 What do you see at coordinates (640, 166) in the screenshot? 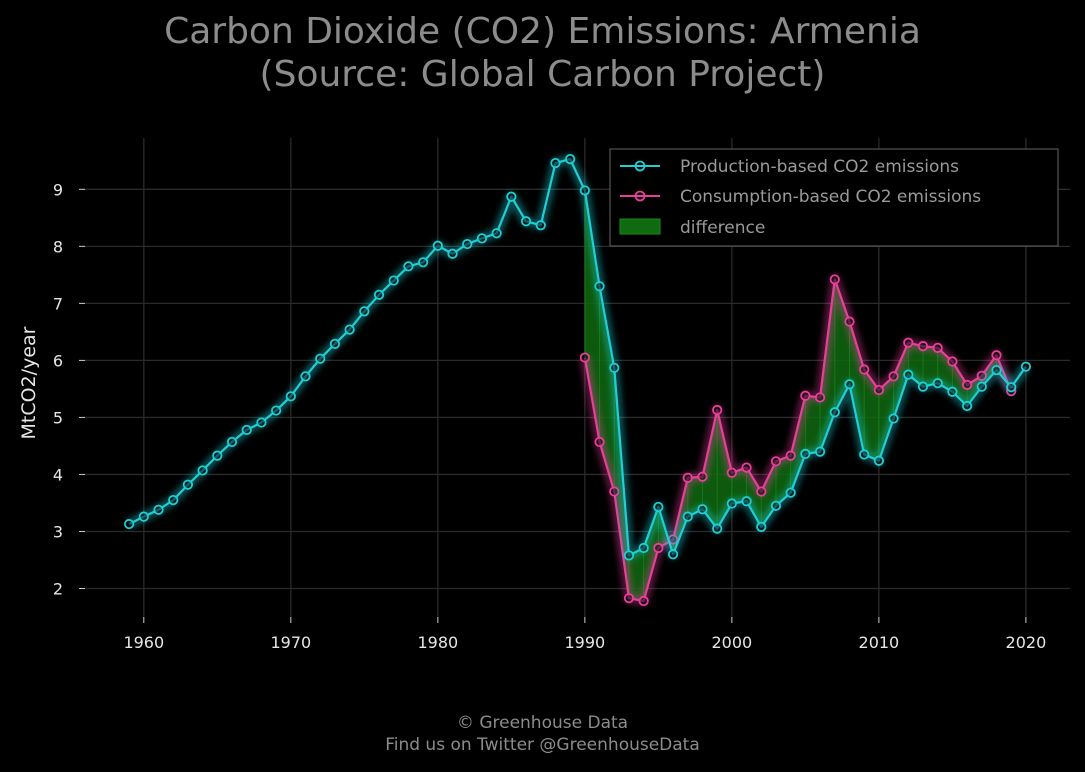
I see `legend-production-marker` at bounding box center [640, 166].